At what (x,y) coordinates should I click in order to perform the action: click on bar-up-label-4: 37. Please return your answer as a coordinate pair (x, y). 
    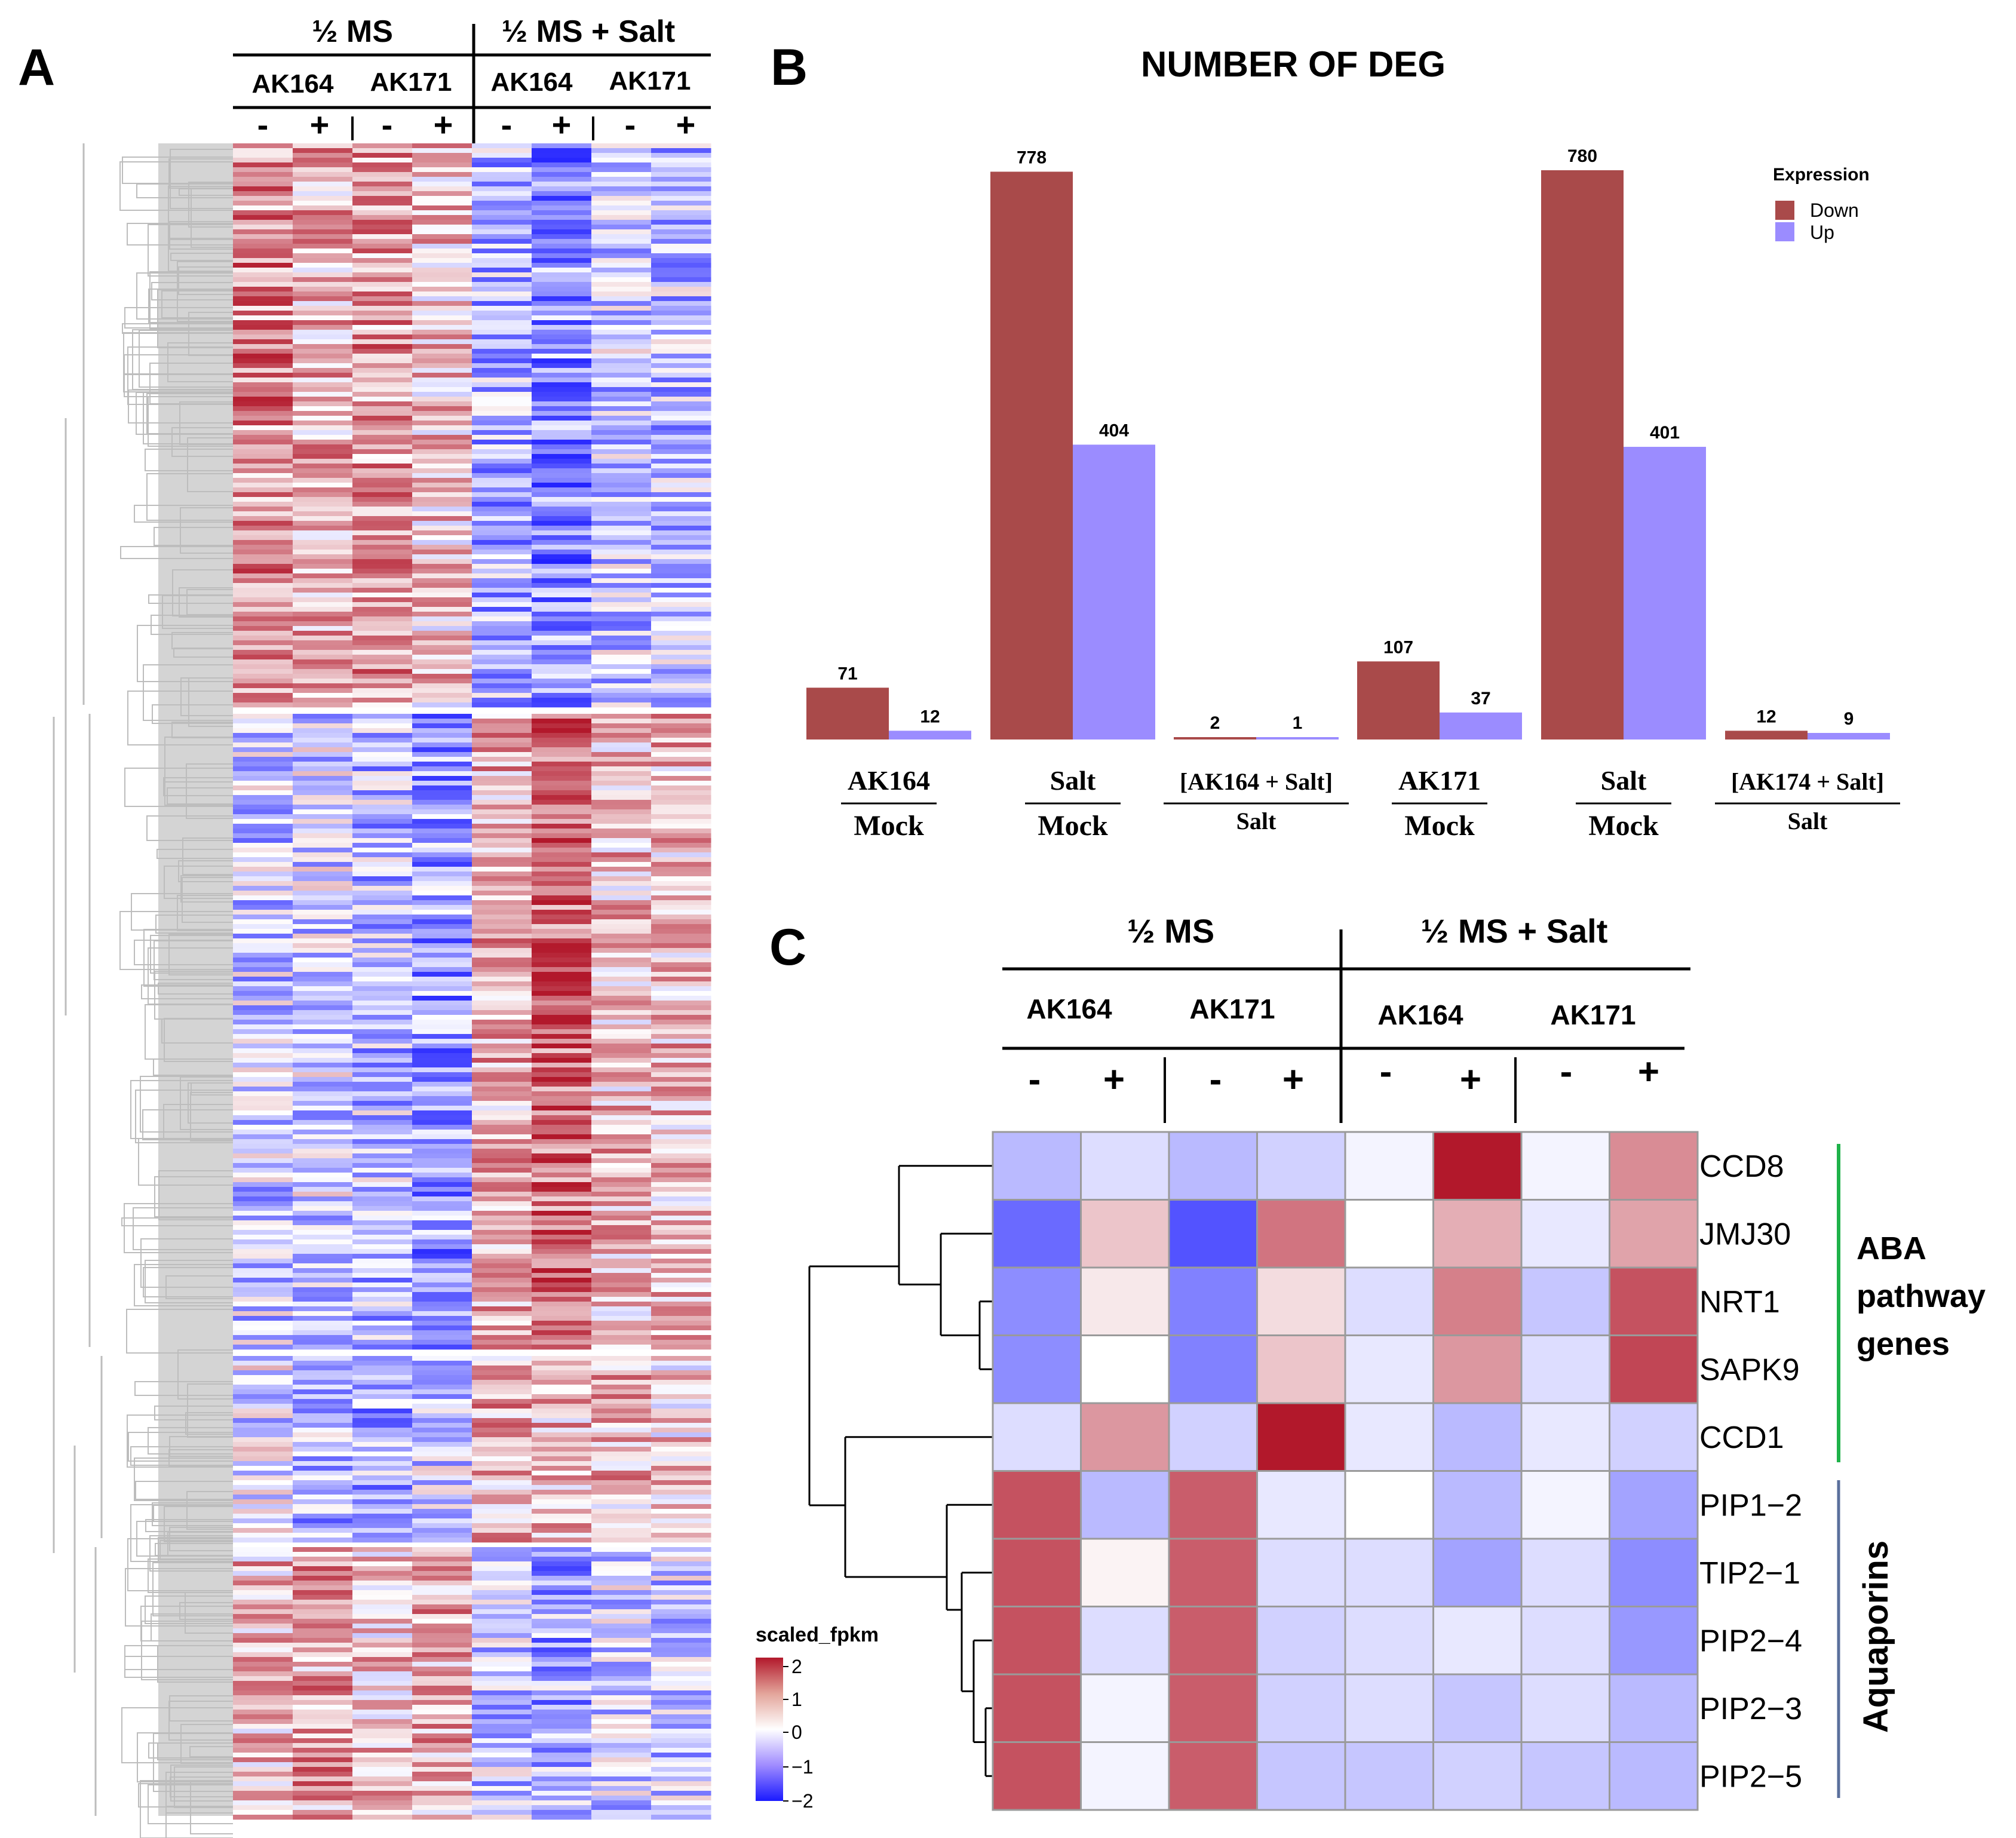
    Looking at the image, I should click on (1481, 699).